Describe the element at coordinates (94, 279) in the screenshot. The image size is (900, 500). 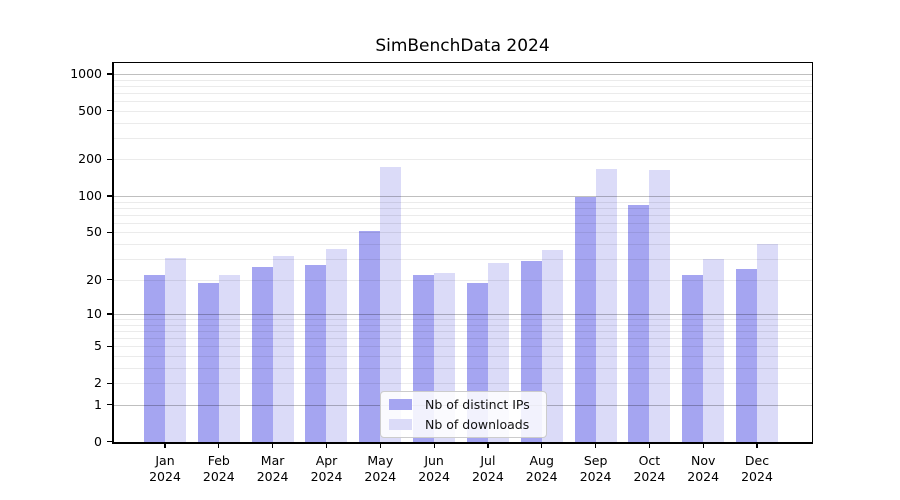
I see `y-tick-label-20: 20` at that location.